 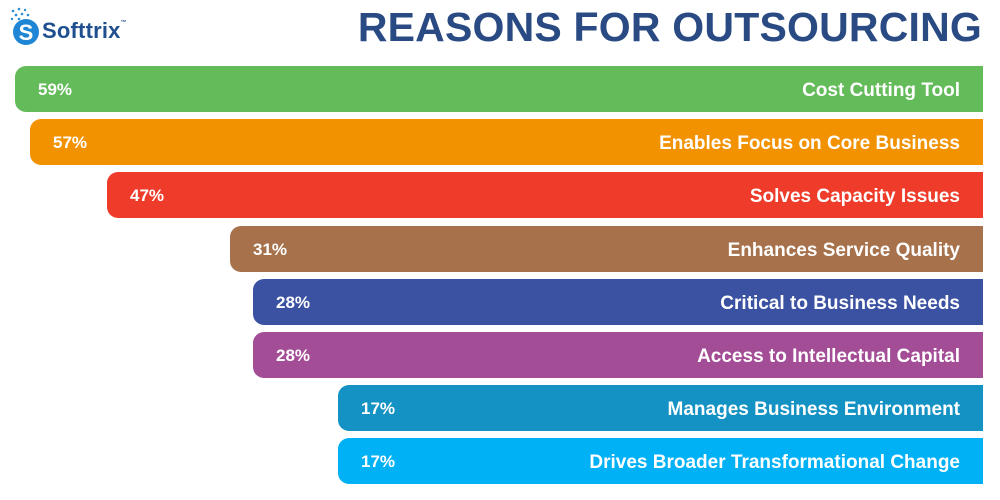 I want to click on bar-group: 57% Enables Focus on Core Business, so click(x=506, y=142).